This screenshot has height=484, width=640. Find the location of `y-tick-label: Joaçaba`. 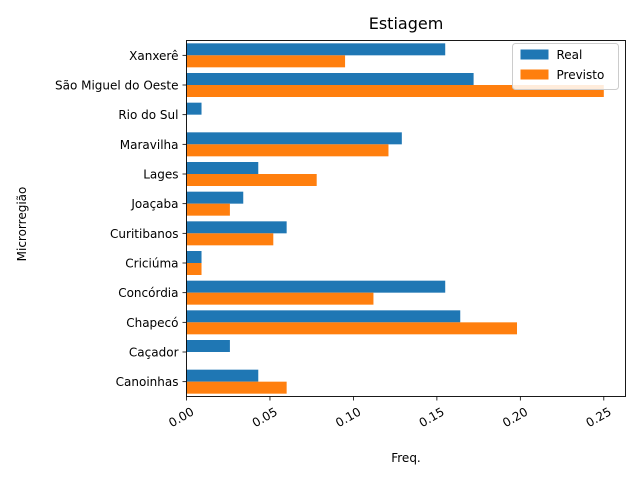

y-tick-label: Joaçaba is located at coordinates (154, 204).